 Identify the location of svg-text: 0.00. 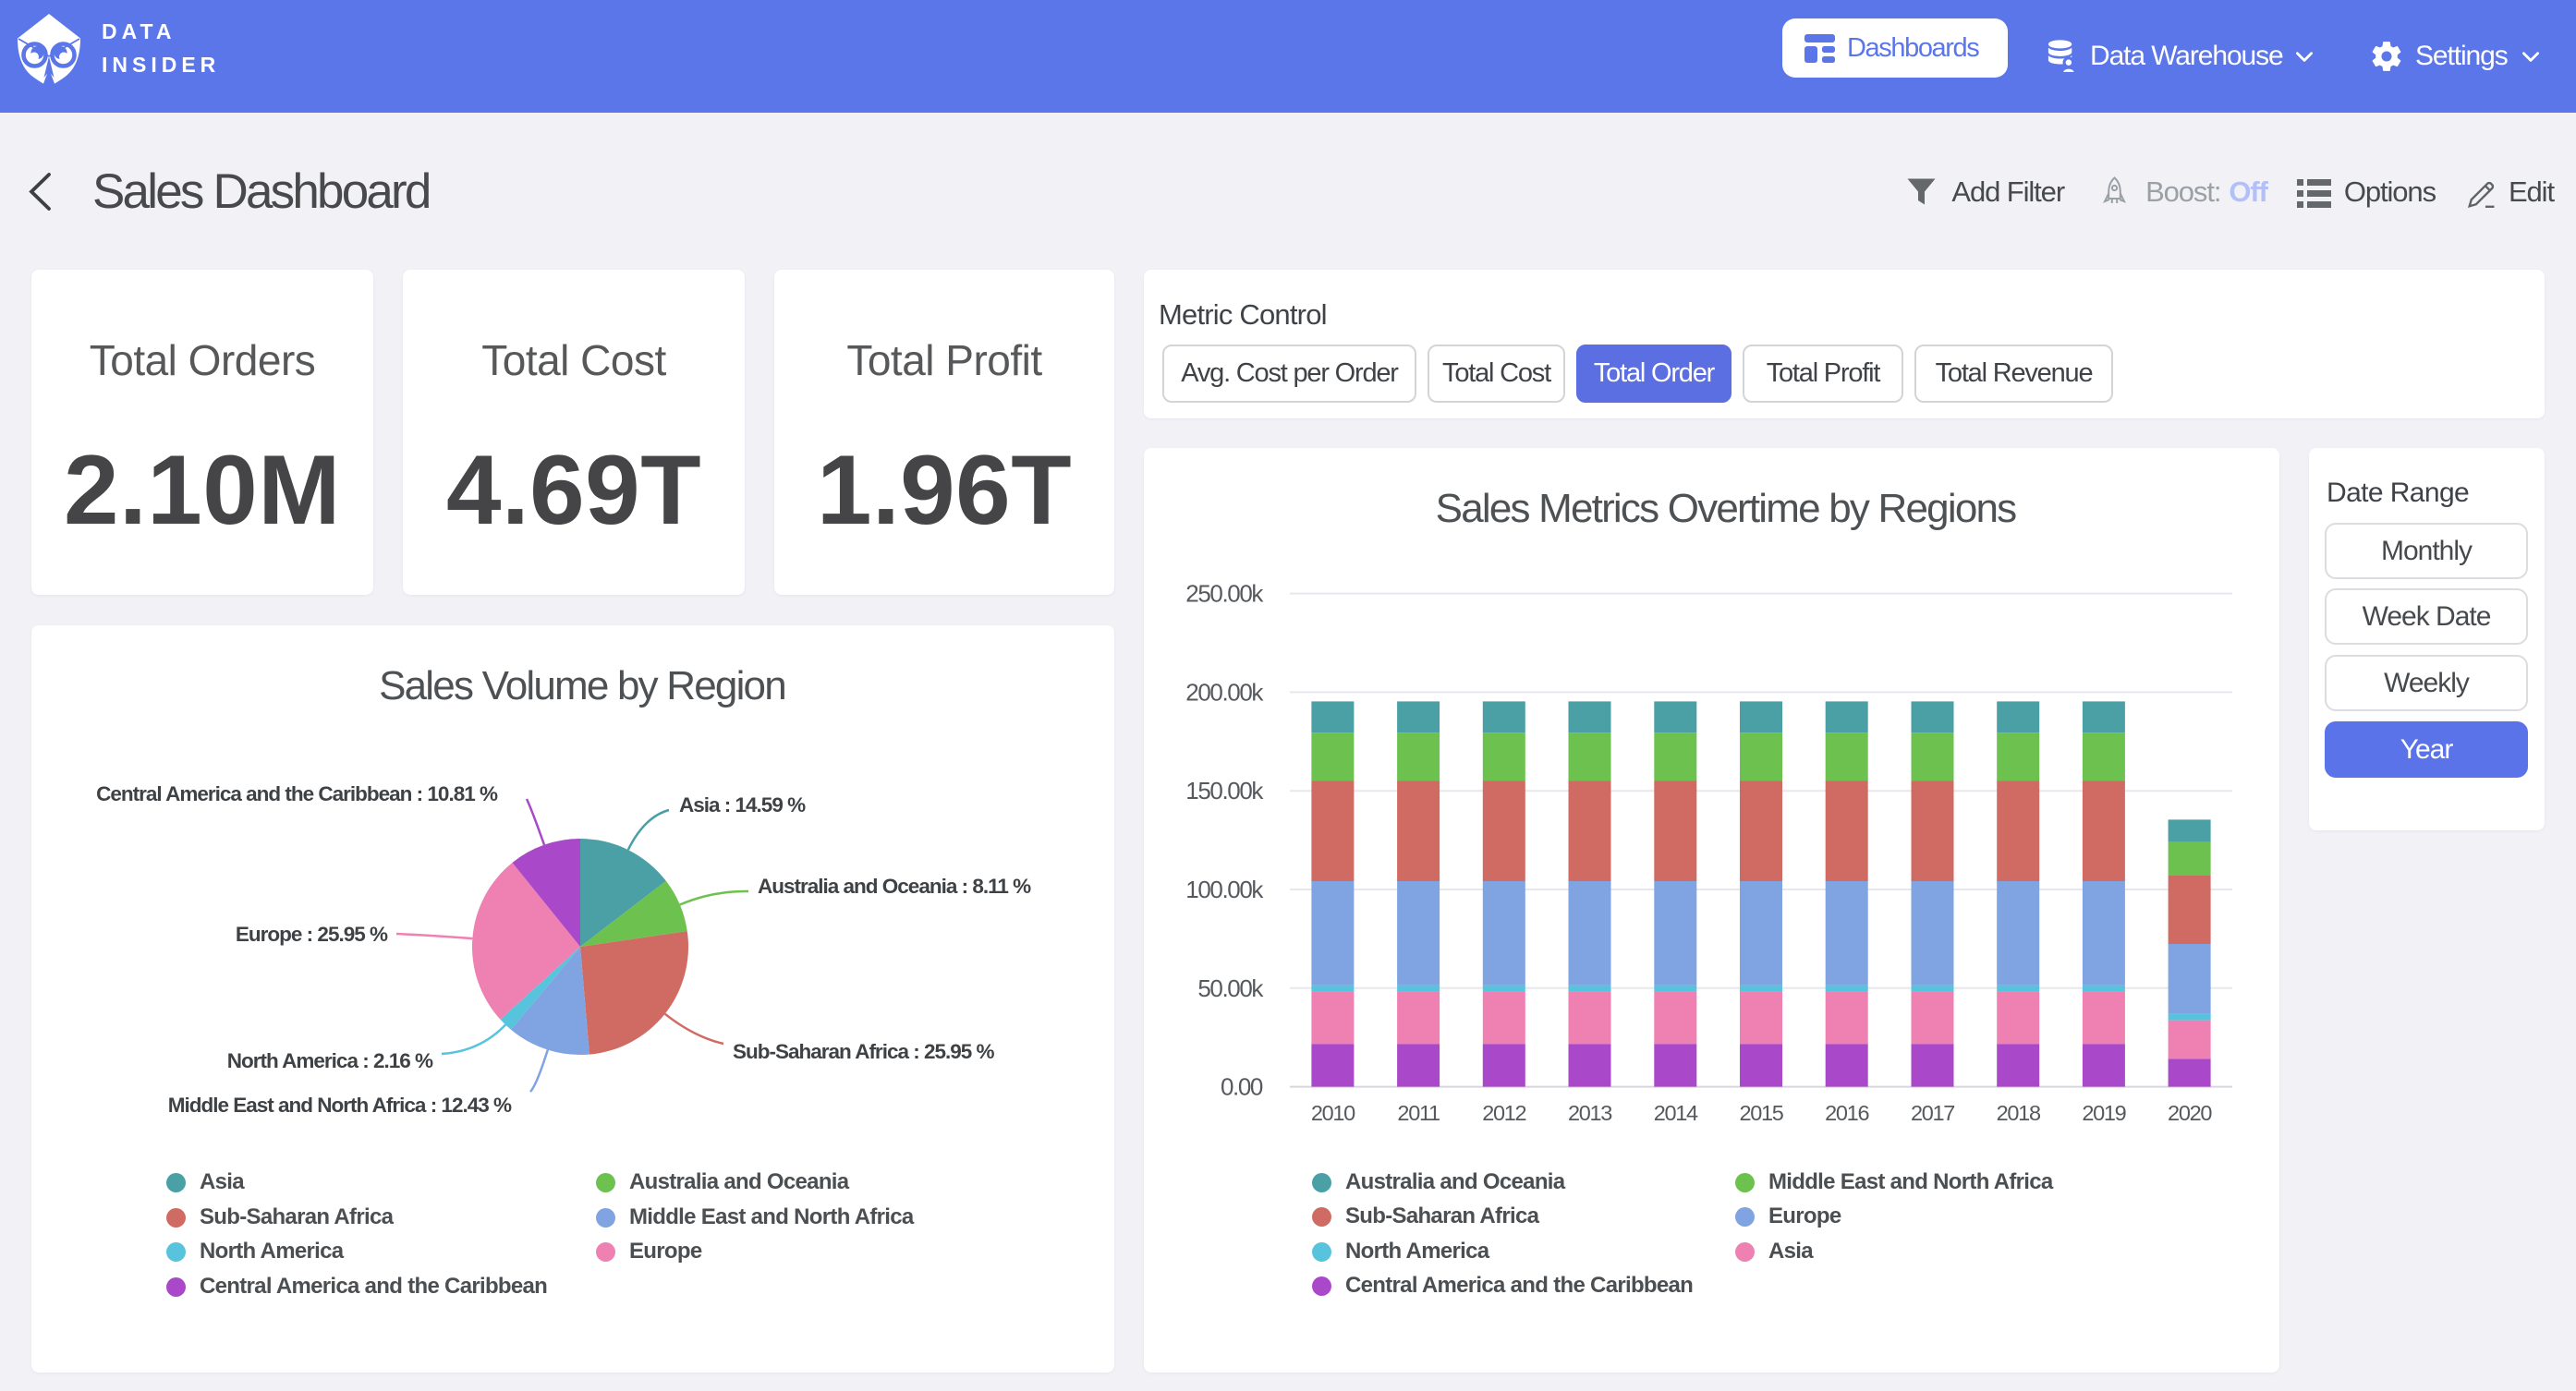
(1242, 1087).